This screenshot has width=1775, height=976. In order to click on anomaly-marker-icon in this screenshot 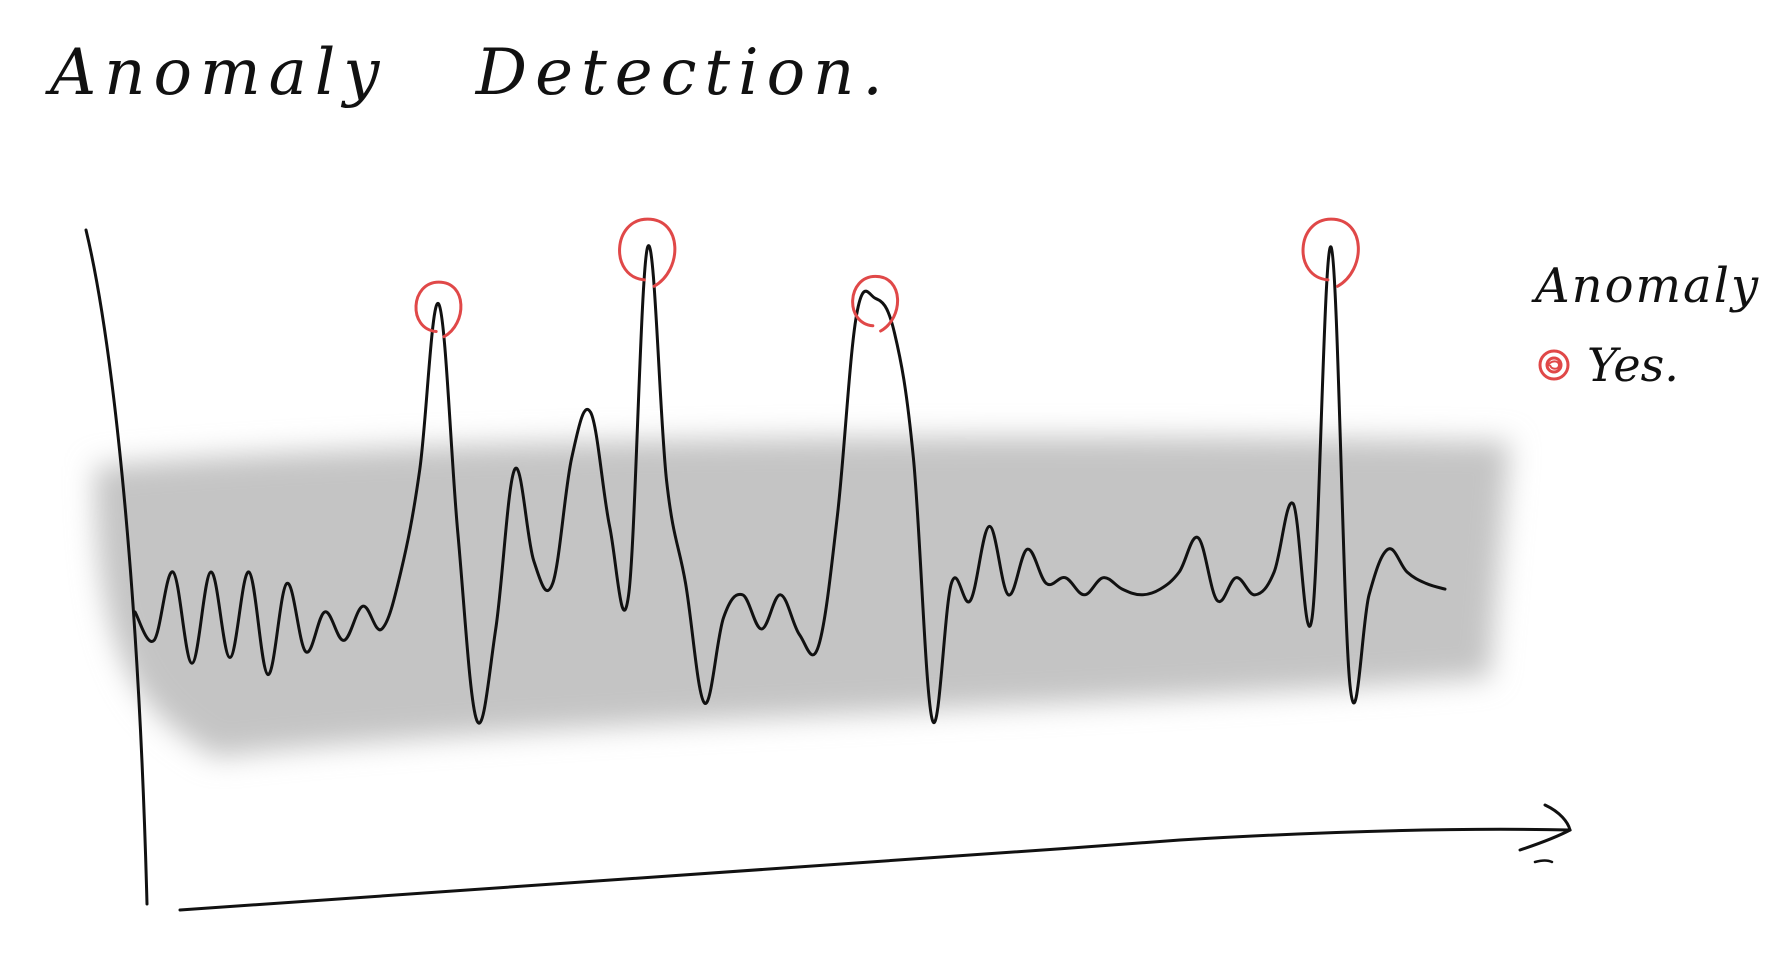, I will do `click(1554, 365)`.